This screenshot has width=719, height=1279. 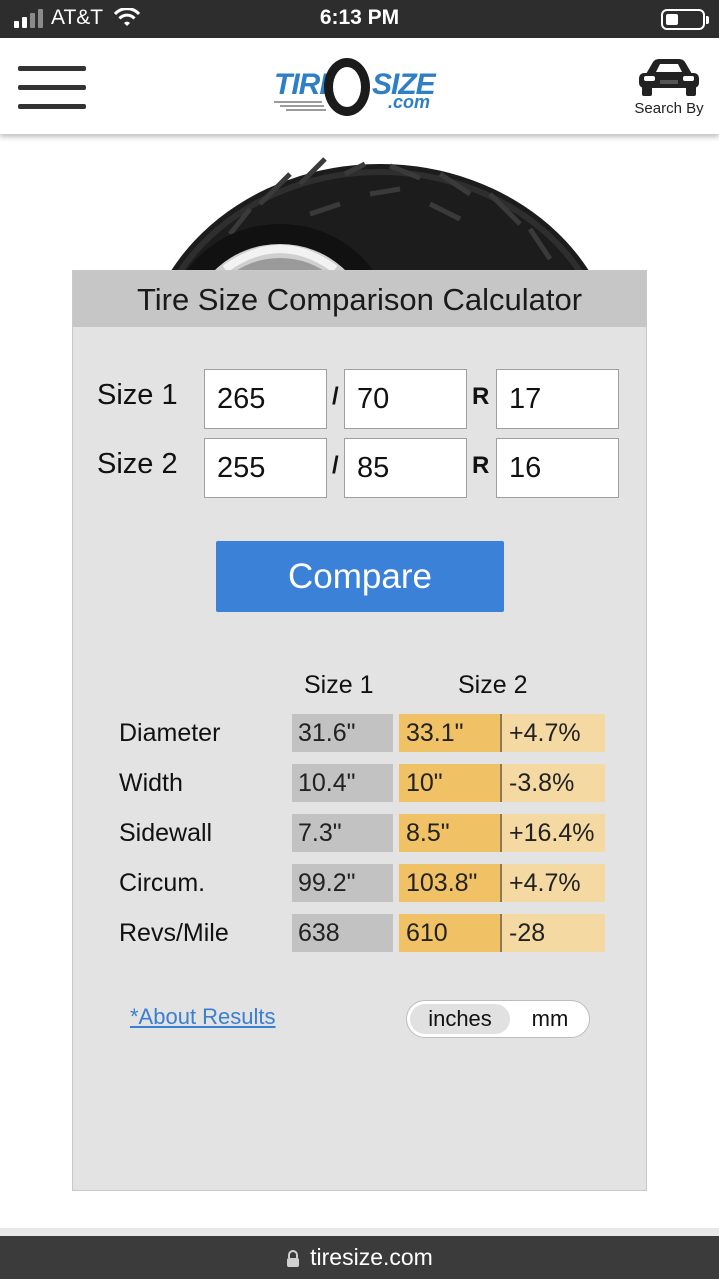 What do you see at coordinates (335, 396) in the screenshot?
I see `size1-slash: /` at bounding box center [335, 396].